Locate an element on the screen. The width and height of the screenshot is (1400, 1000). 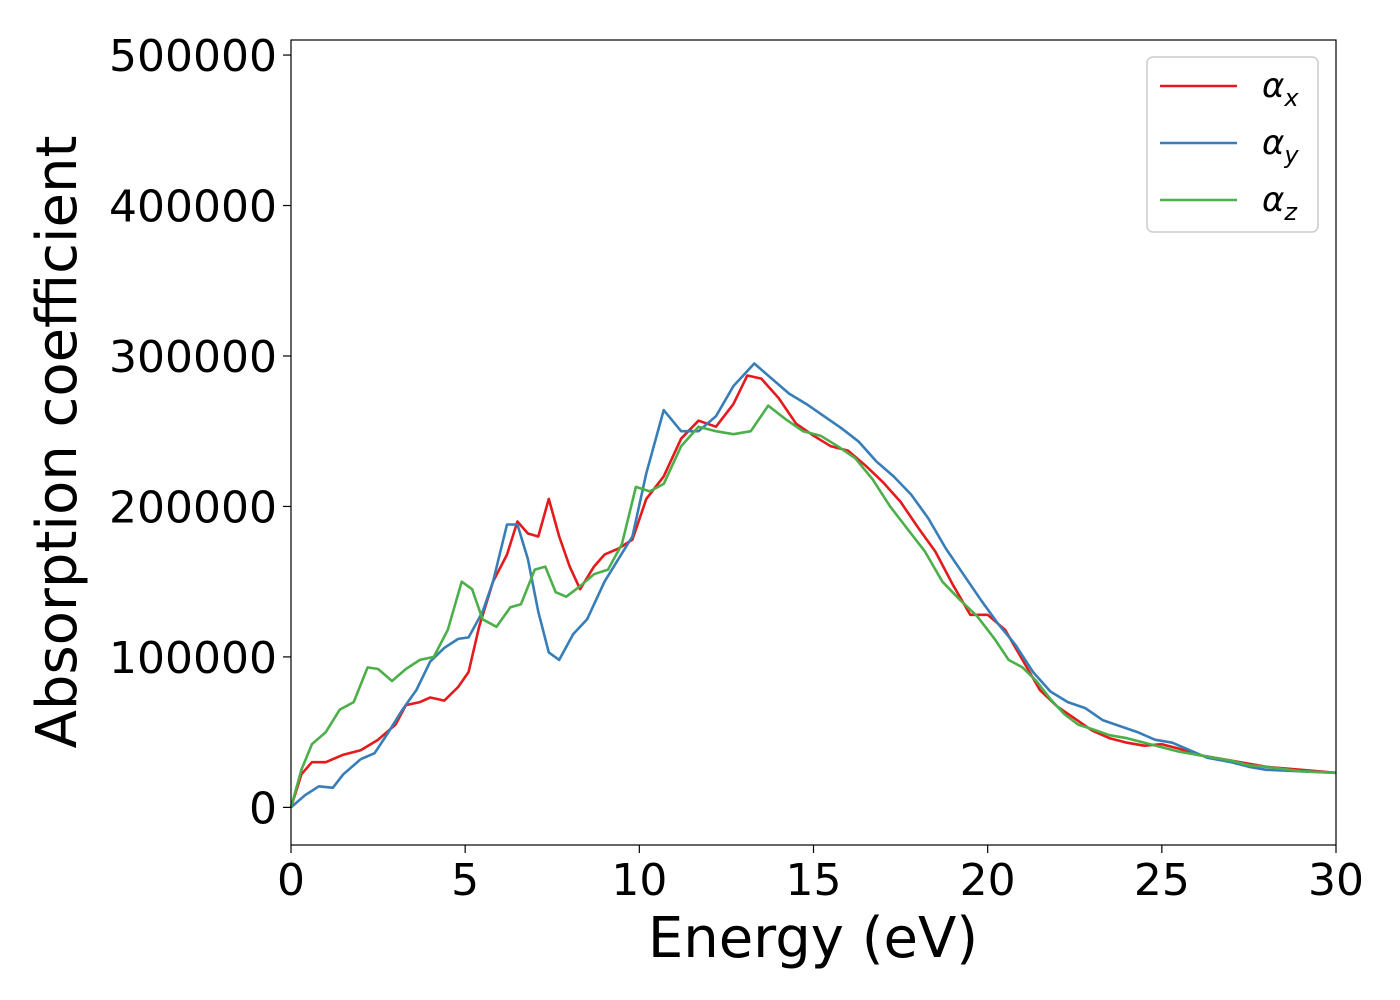
y-tick-label: 300000 is located at coordinates (193, 357).